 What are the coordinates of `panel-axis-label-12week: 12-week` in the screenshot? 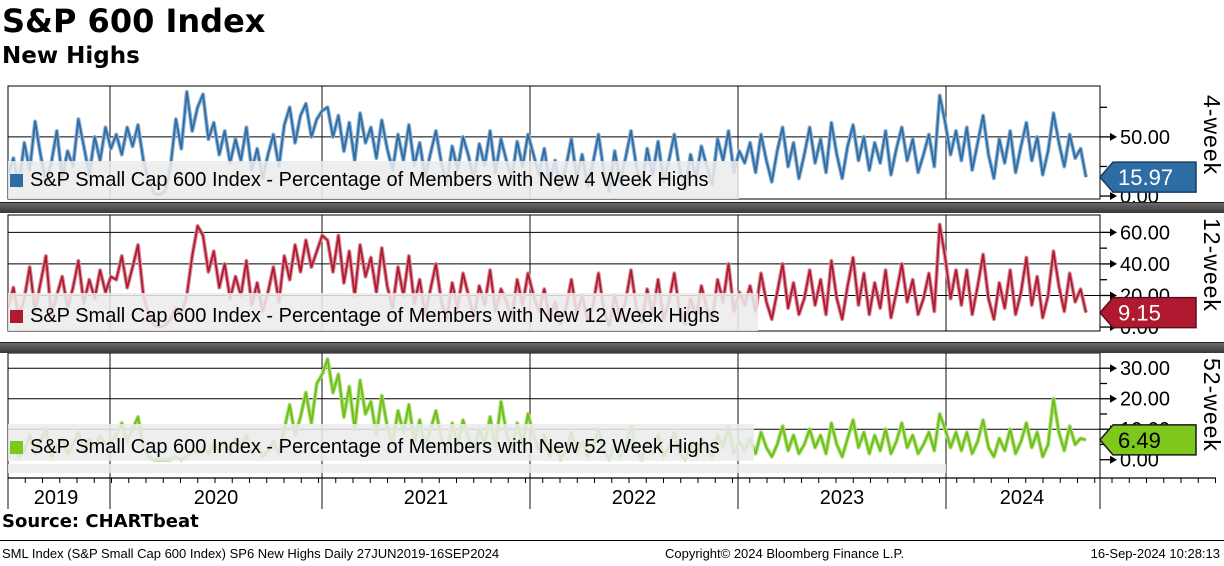 It's located at (1211, 265).